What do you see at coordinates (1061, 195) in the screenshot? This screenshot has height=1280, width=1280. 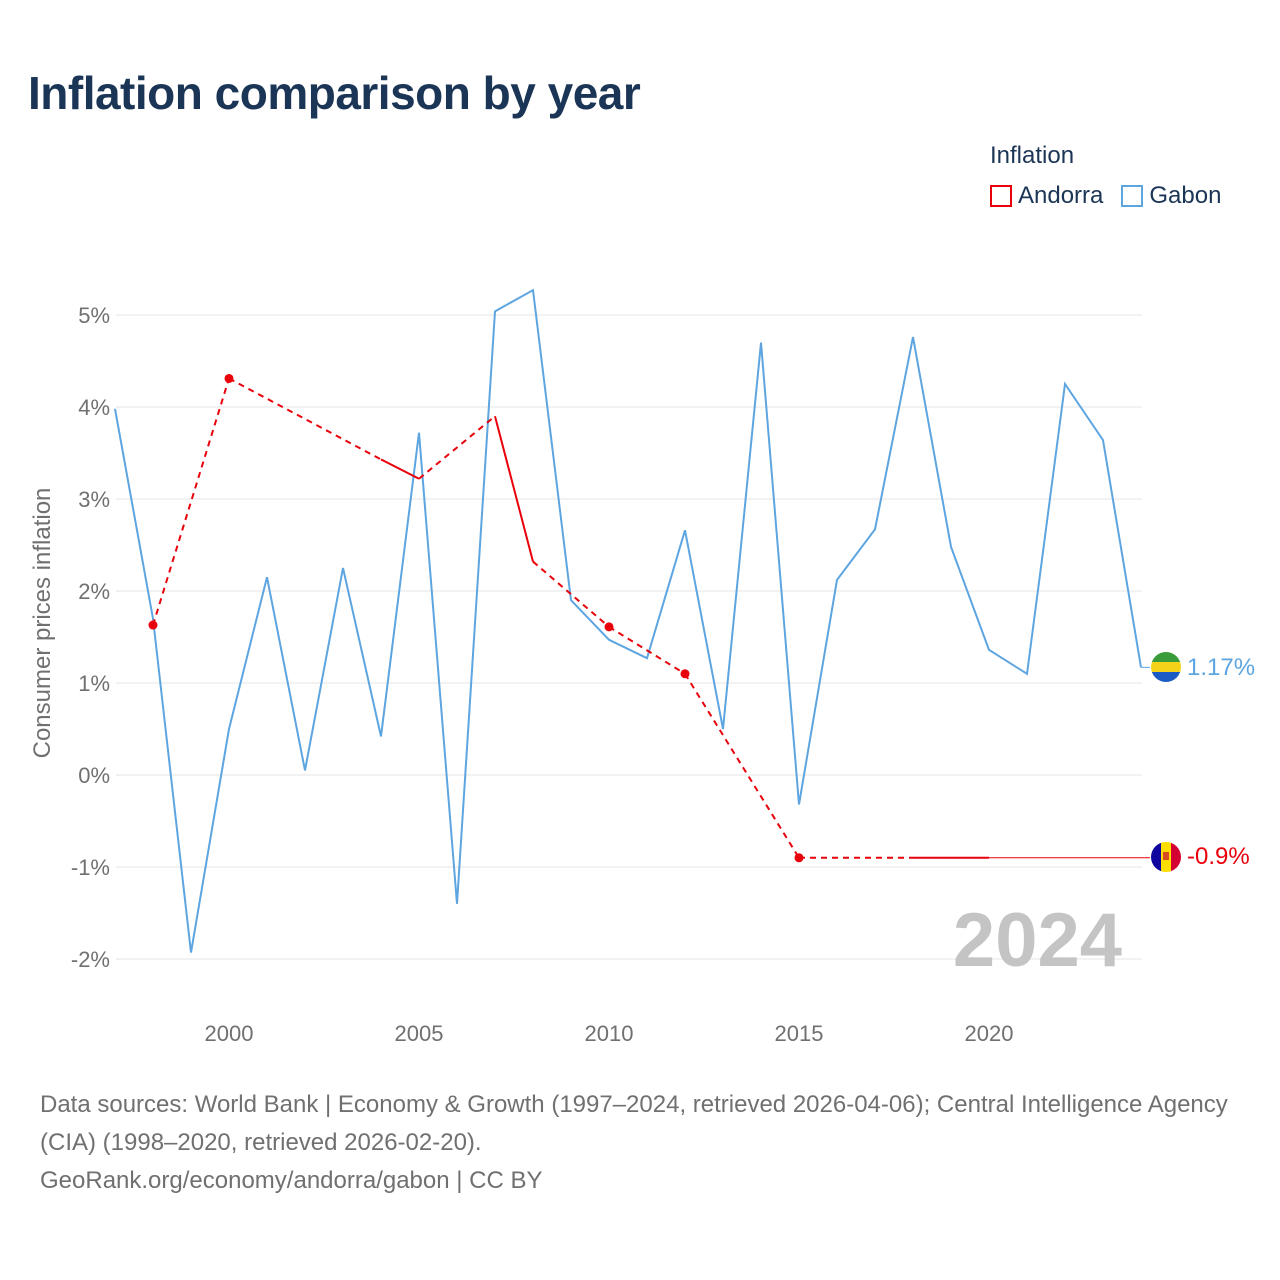 I see `legend-label-andorra: Andorra` at bounding box center [1061, 195].